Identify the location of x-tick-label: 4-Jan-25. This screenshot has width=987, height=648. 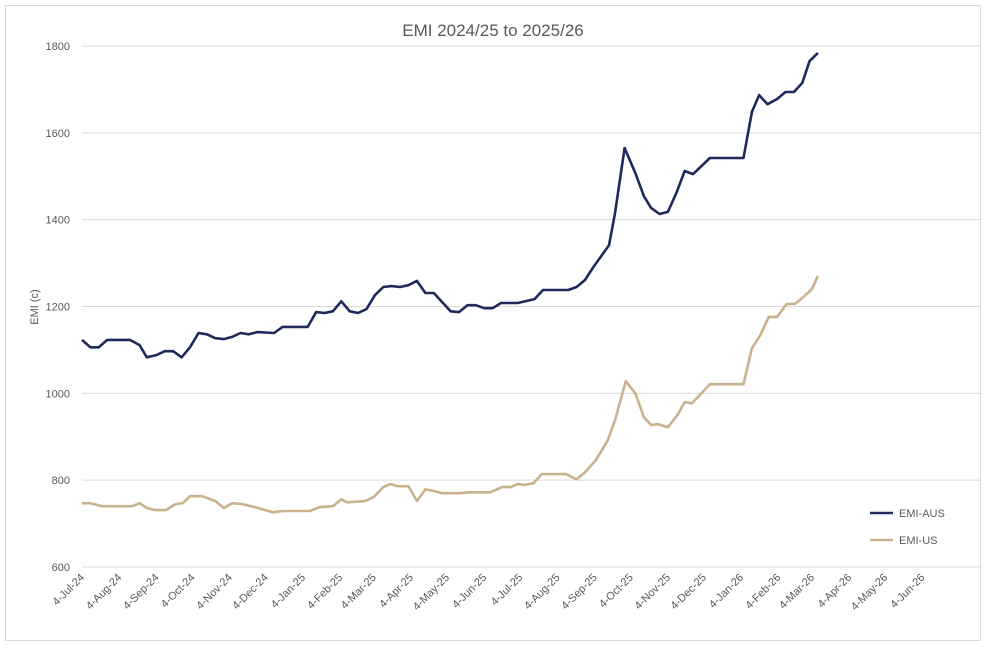
(288, 591).